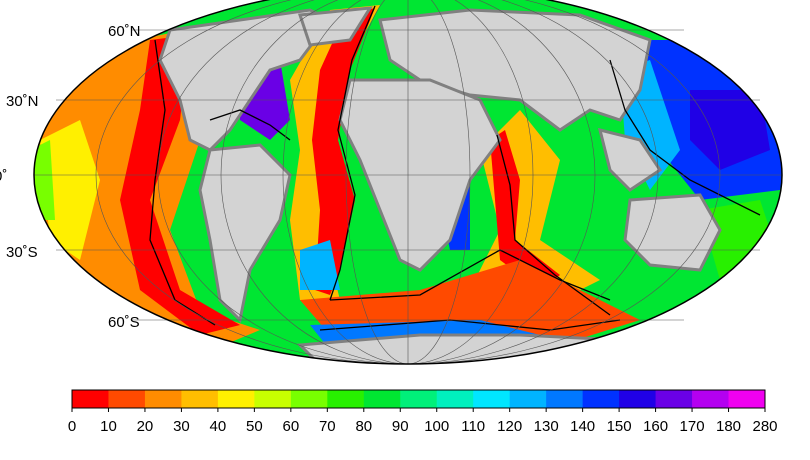  I want to click on colorbar-frame, so click(418, 399).